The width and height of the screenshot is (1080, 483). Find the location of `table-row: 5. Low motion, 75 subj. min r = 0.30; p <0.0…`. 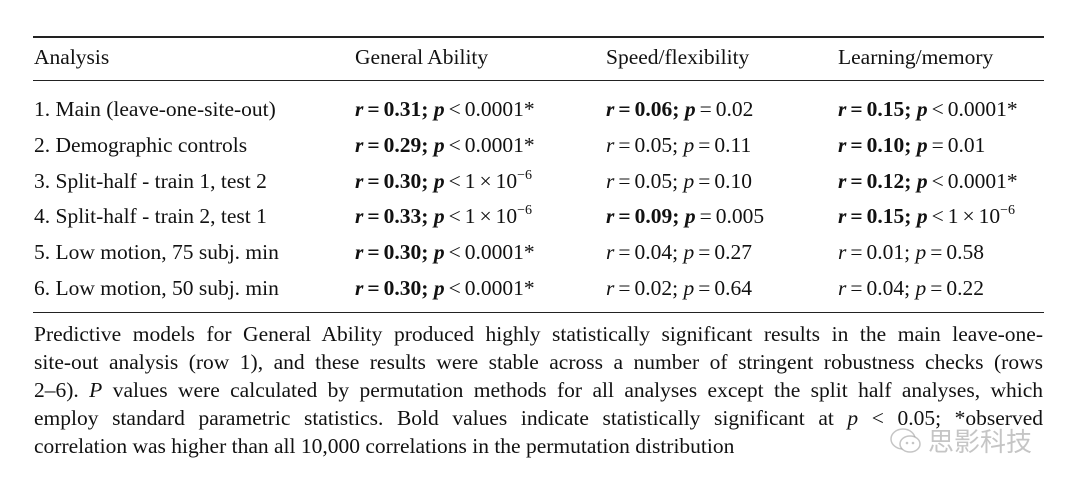

table-row: 5. Low motion, 75 subj. min r = 0.30; p <0.0… is located at coordinates (540, 255).